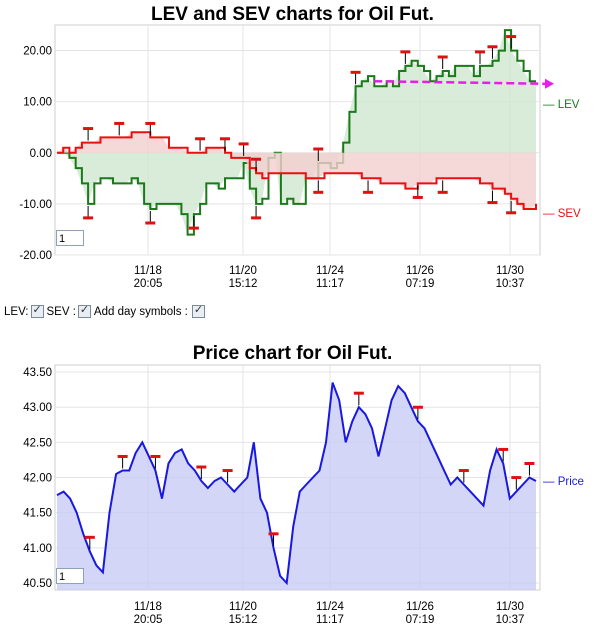 This screenshot has height=634, width=614. I want to click on y-tick-label: 20.00, so click(37, 52).